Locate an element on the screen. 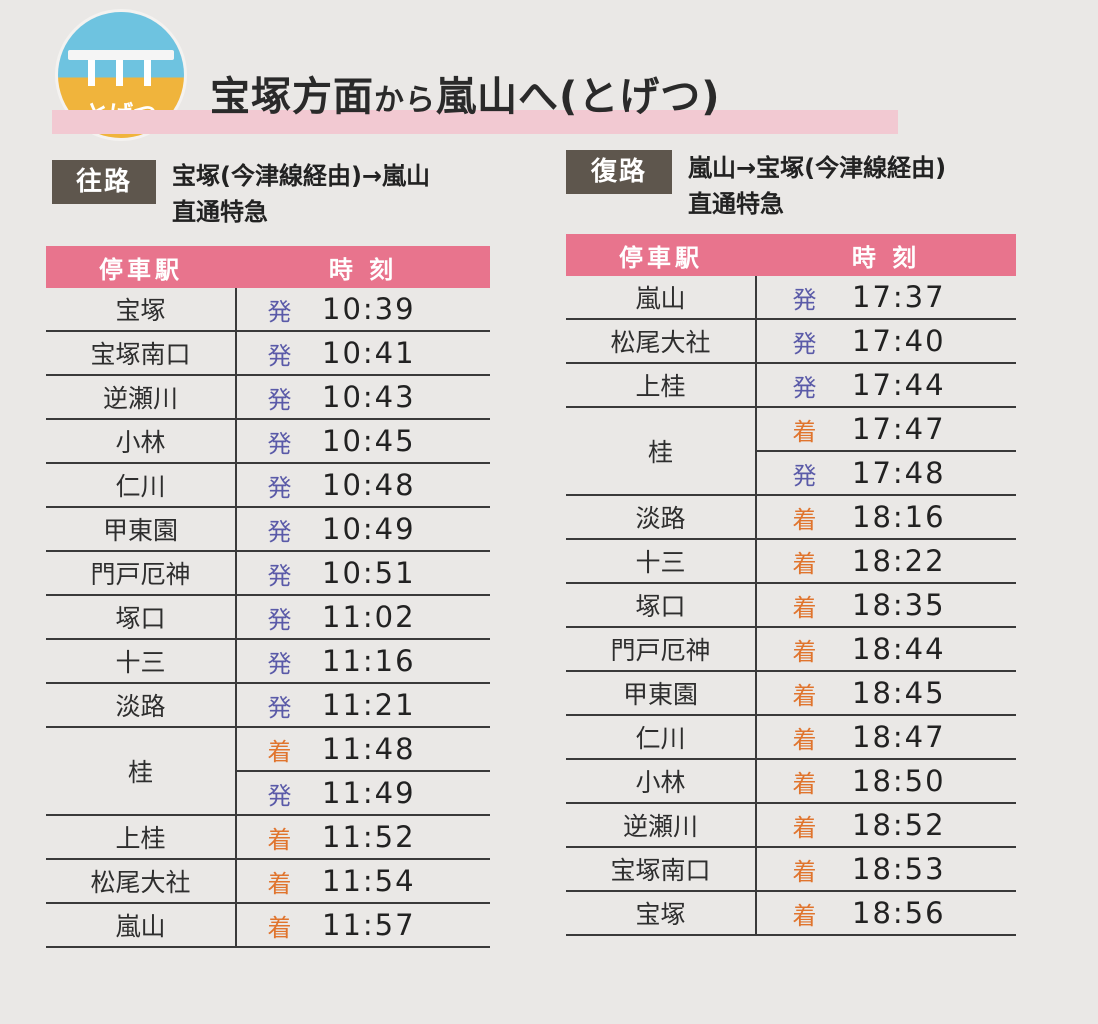  time-value: 10:45 is located at coordinates (406, 441).